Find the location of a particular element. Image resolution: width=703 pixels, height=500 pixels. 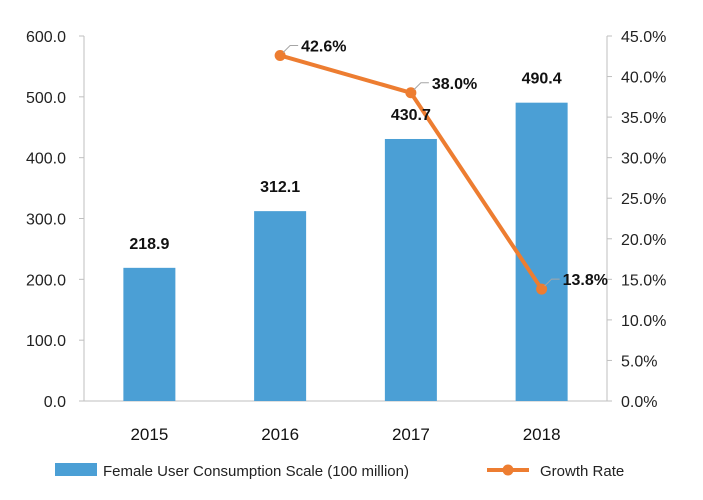

right-tick-label: 15.0% is located at coordinates (643, 280).